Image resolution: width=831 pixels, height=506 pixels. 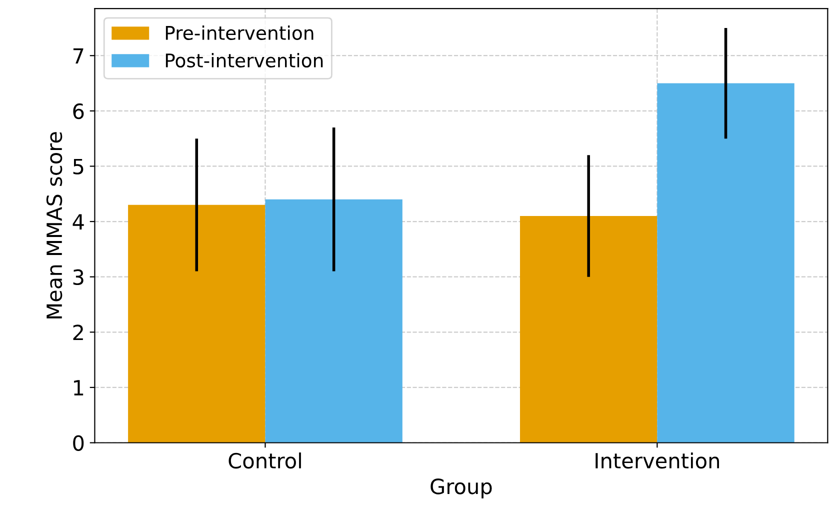 What do you see at coordinates (78, 166) in the screenshot?
I see `y-tick-label: 5` at bounding box center [78, 166].